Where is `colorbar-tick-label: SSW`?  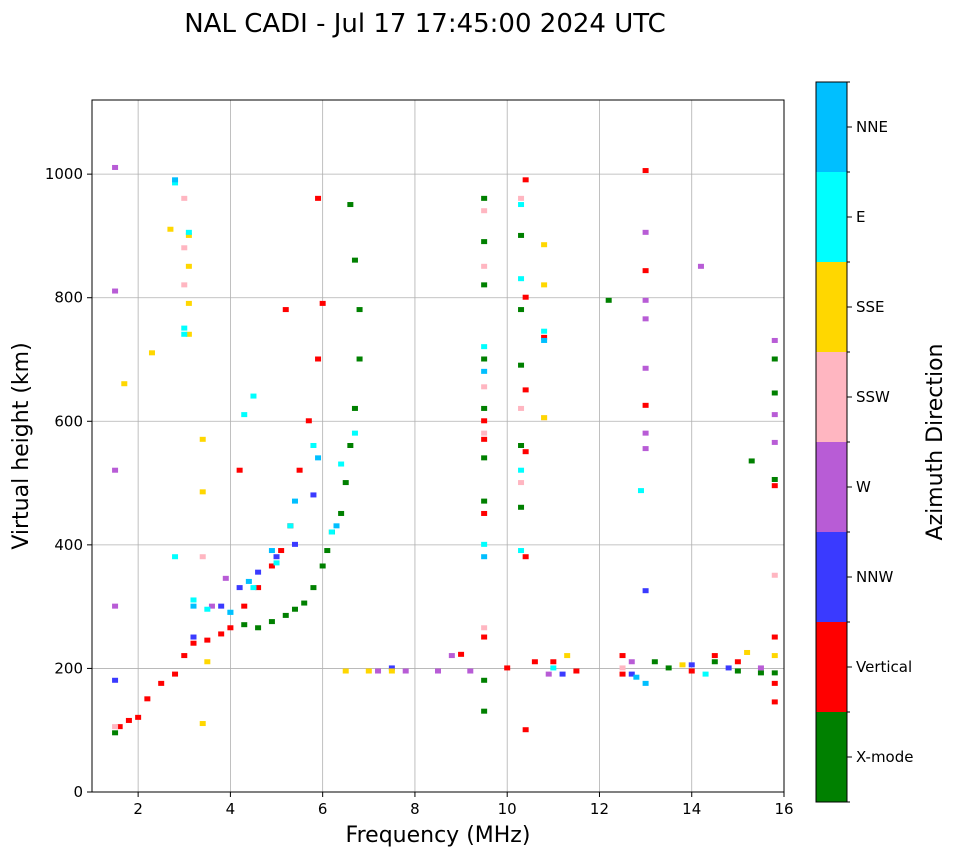
colorbar-tick-label: SSW is located at coordinates (873, 397).